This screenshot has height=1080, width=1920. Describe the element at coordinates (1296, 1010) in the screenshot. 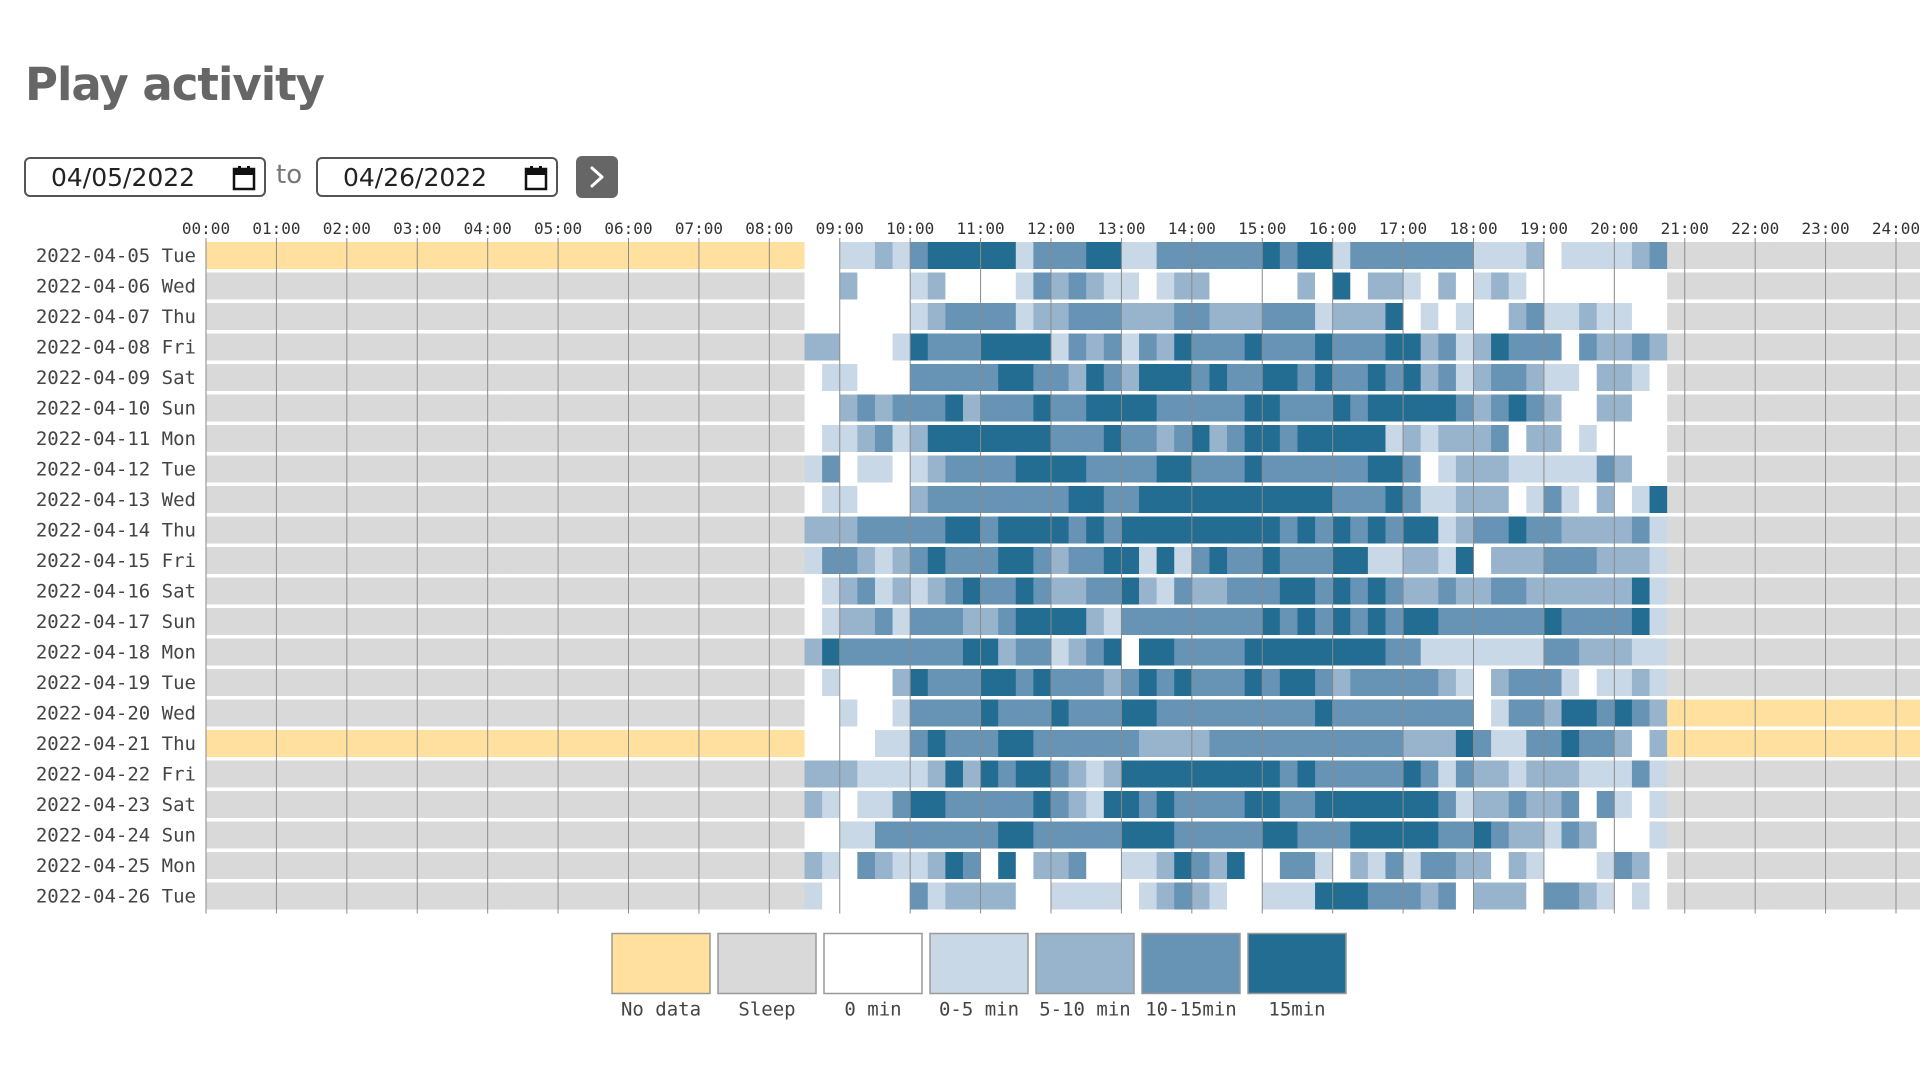

I see `legend-label: 15min` at that location.